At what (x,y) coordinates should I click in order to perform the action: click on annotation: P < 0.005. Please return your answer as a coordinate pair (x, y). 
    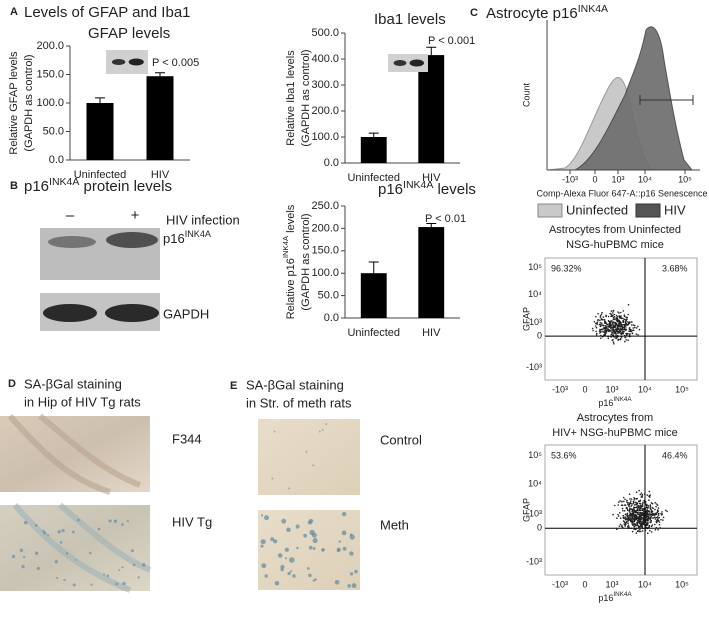
    Looking at the image, I should click on (175, 63).